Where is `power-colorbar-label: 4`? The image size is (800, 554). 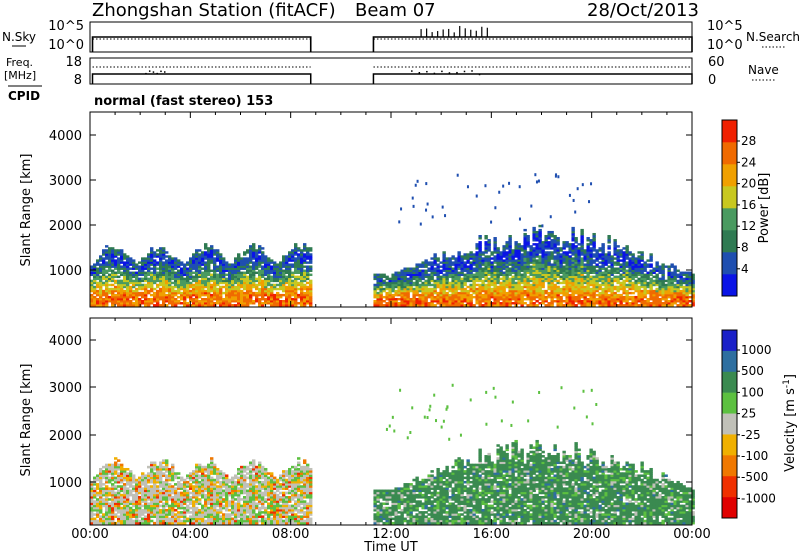
power-colorbar-label: 4 is located at coordinates (745, 269).